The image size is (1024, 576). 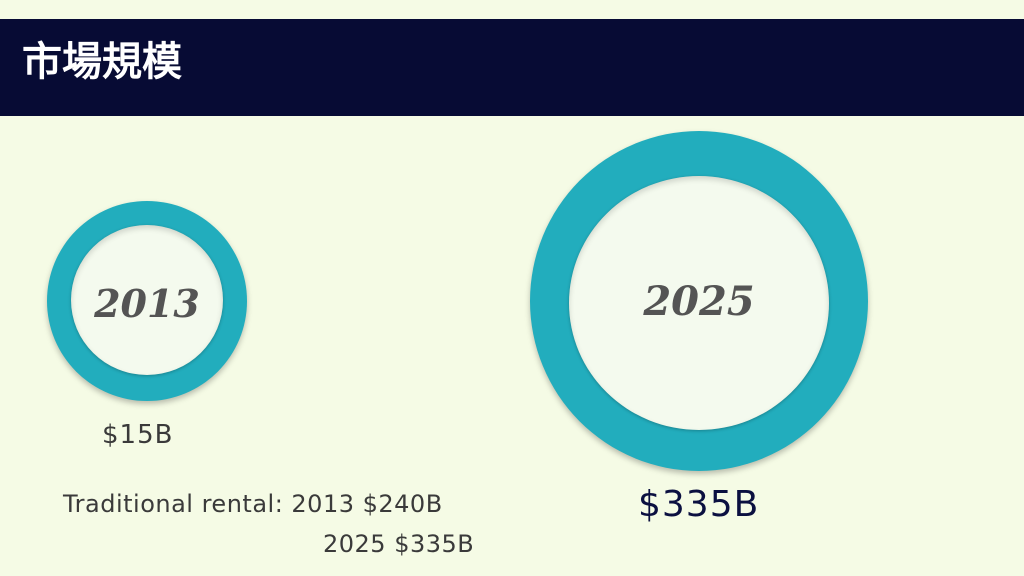 I want to click on page-title: 市場規模, so click(x=102, y=62).